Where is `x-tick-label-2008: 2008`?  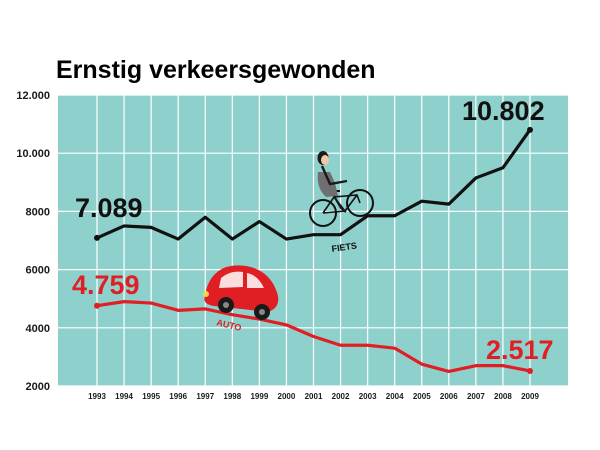
x-tick-label-2008: 2008 is located at coordinates (503, 396).